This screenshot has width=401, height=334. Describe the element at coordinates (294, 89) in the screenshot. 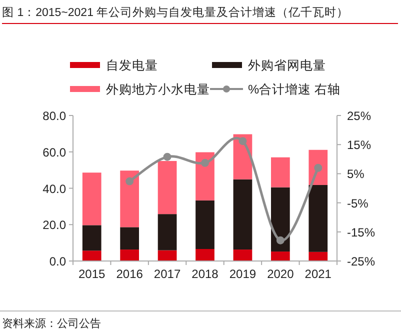

I see `legend-label: %合计增速 右轴` at that location.